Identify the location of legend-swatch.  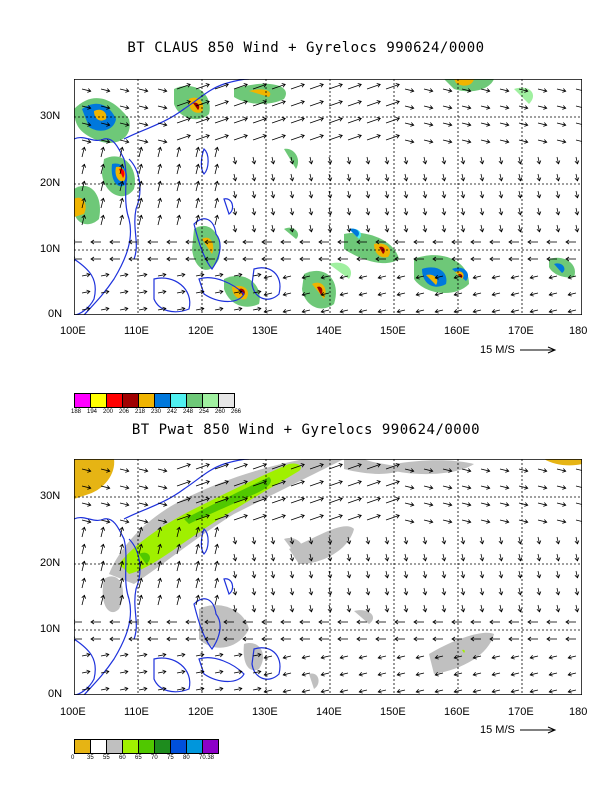
(114, 746).